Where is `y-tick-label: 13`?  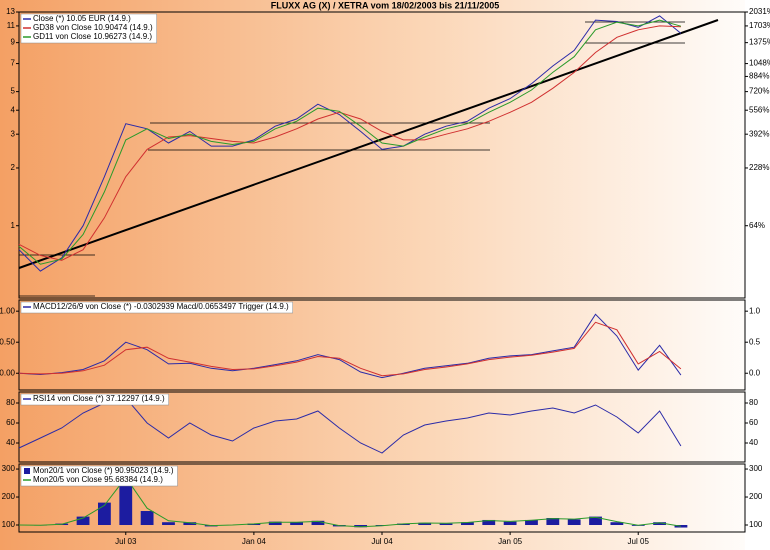
y-tick-label: 13 is located at coordinates (10, 11).